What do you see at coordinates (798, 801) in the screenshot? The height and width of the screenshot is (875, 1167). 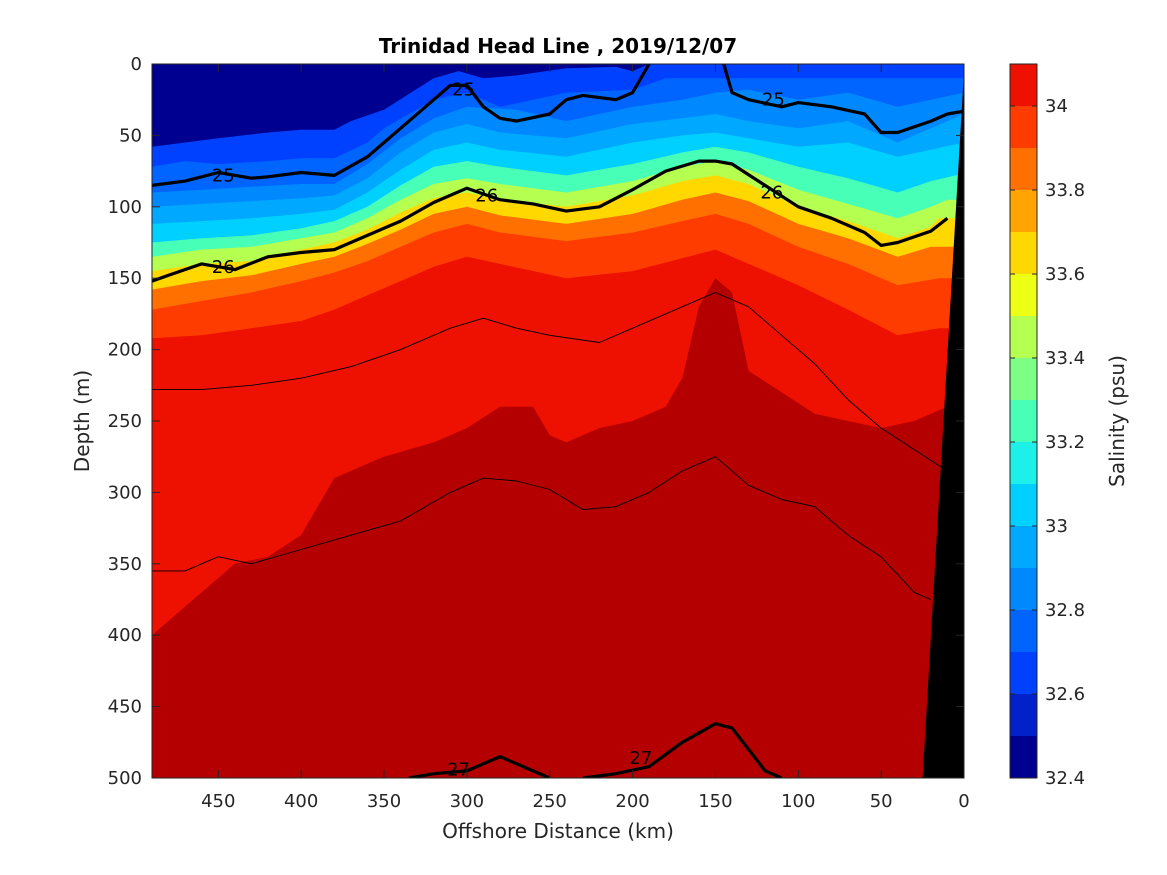 I see `x-tick-label-7: 100` at bounding box center [798, 801].